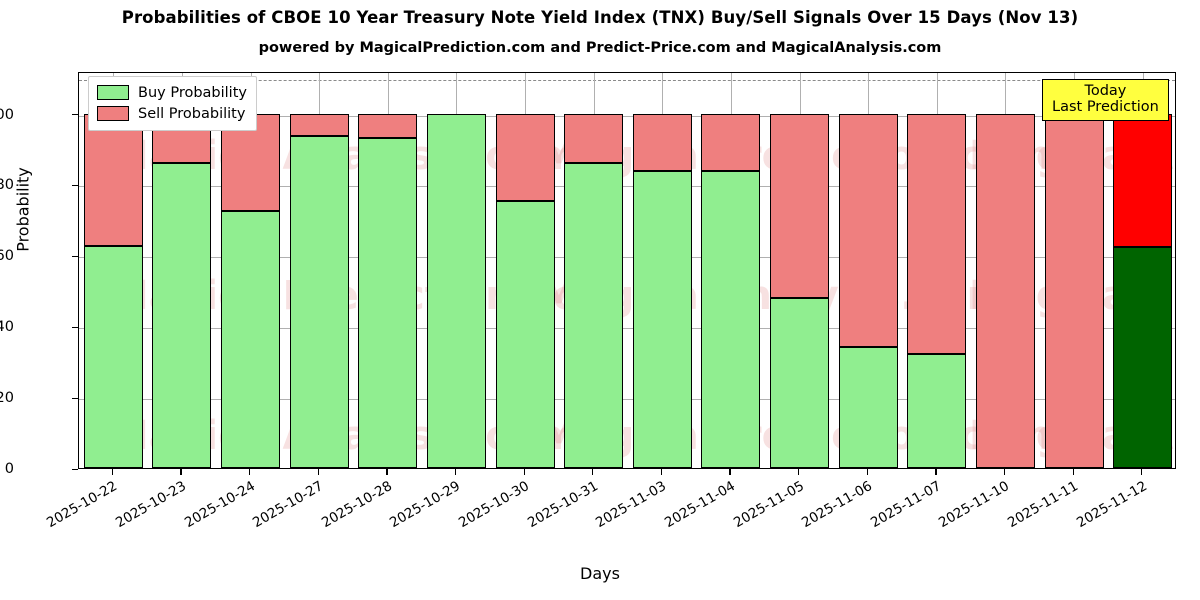 This screenshot has height=600, width=1200. Describe the element at coordinates (192, 113) in the screenshot. I see `legend-label-sell: Sell Probability` at that location.